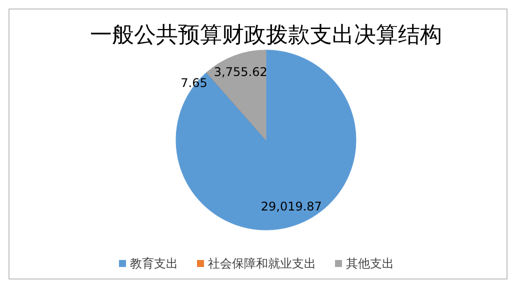  I want to click on legend-label: 社会保障和就业支出, so click(262, 263).